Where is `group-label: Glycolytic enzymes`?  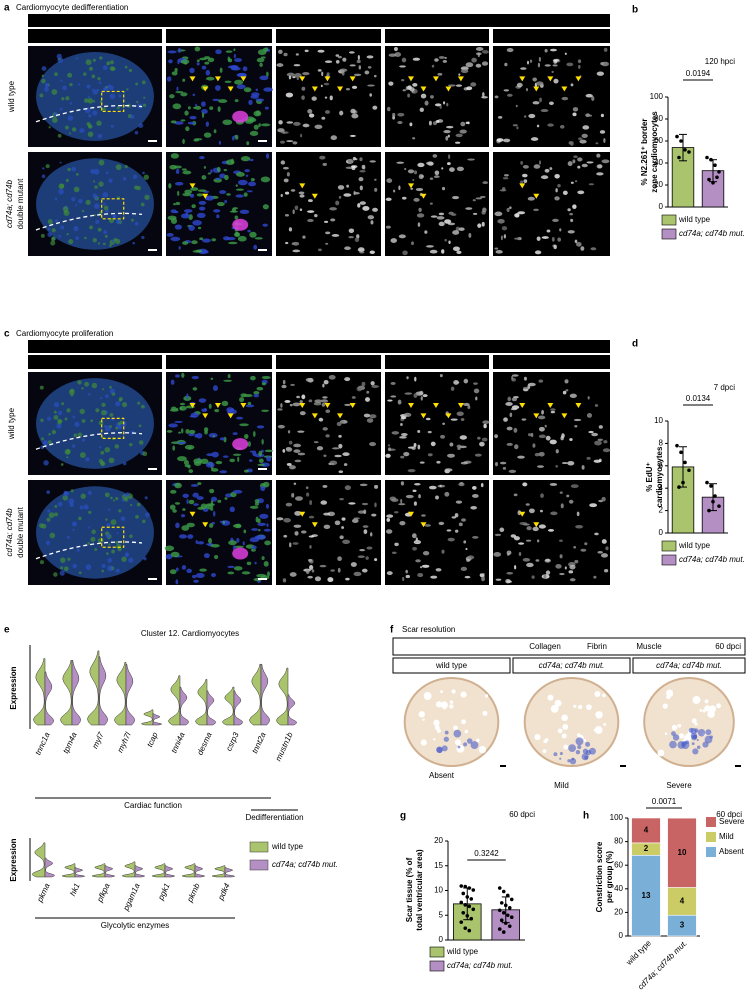 group-label: Glycolytic enzymes is located at coordinates (135, 925).